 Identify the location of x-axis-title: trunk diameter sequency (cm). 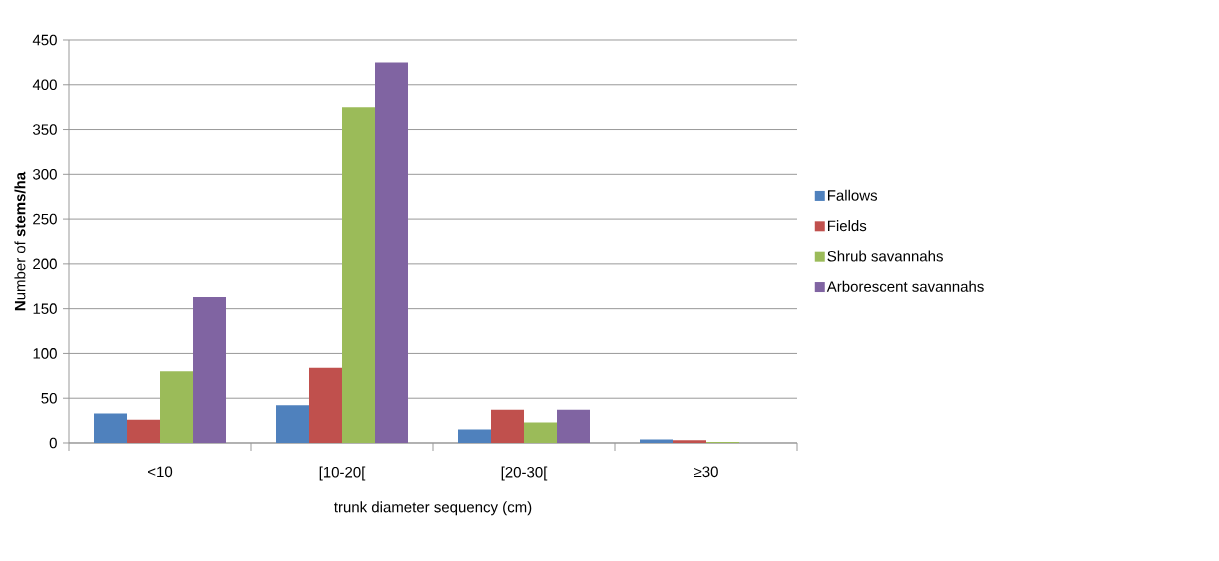
(433, 508).